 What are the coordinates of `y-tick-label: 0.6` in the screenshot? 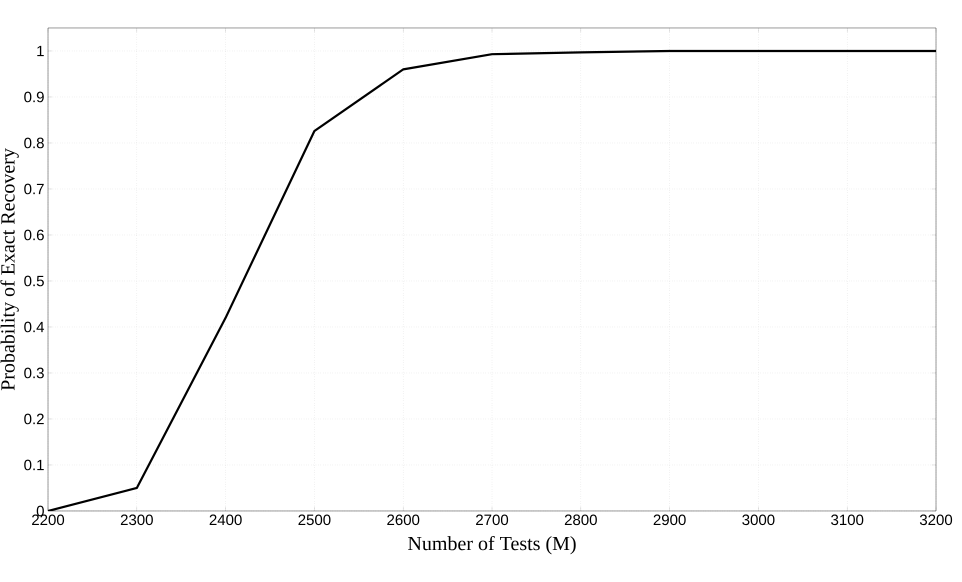 It's located at (34, 235).